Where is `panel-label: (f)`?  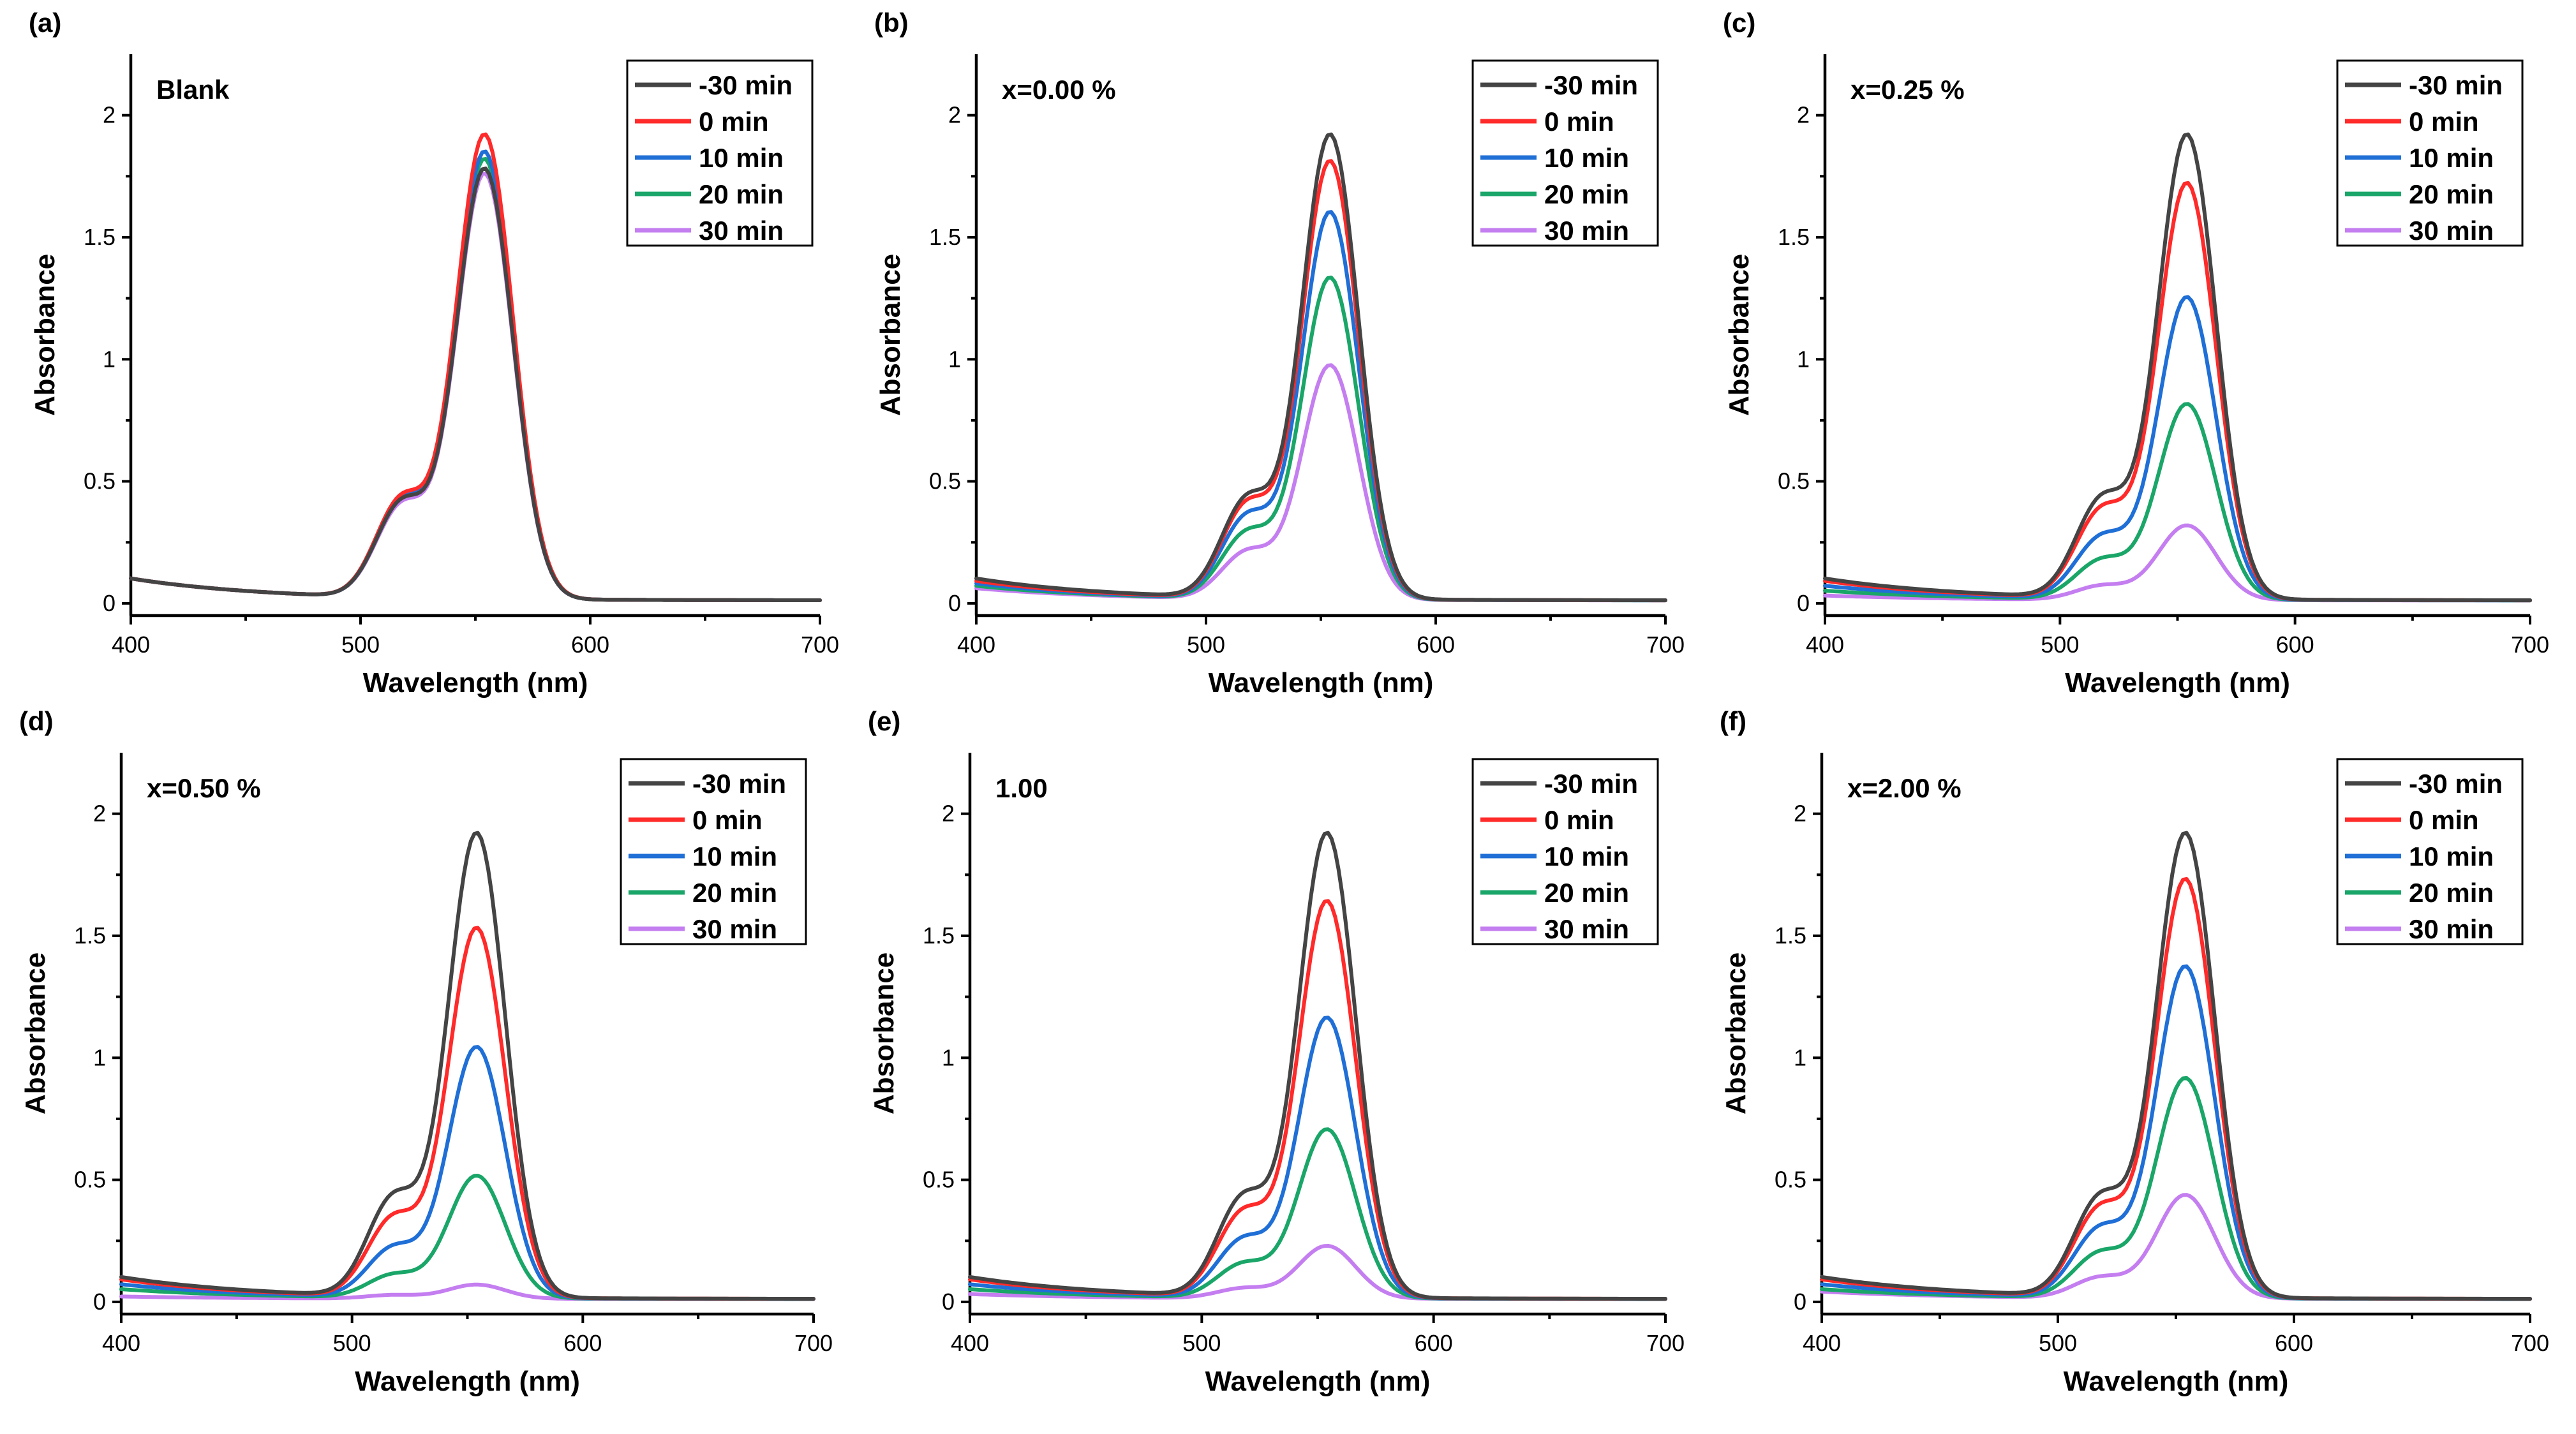
panel-label: (f) is located at coordinates (1733, 721).